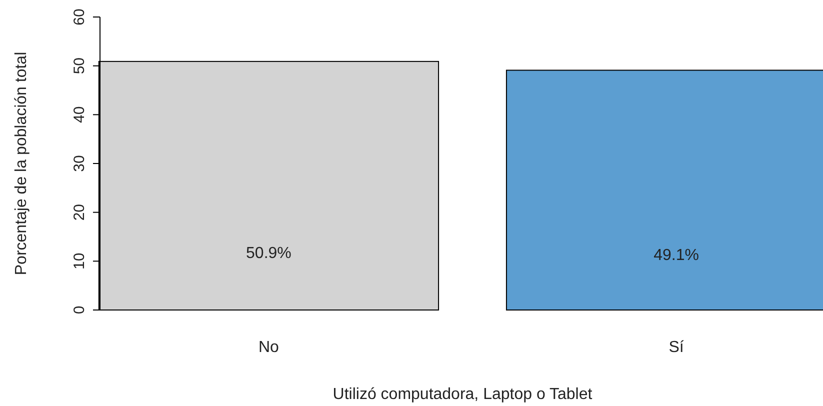 Image resolution: width=823 pixels, height=406 pixels. I want to click on y-tick-label: 0, so click(79, 310).